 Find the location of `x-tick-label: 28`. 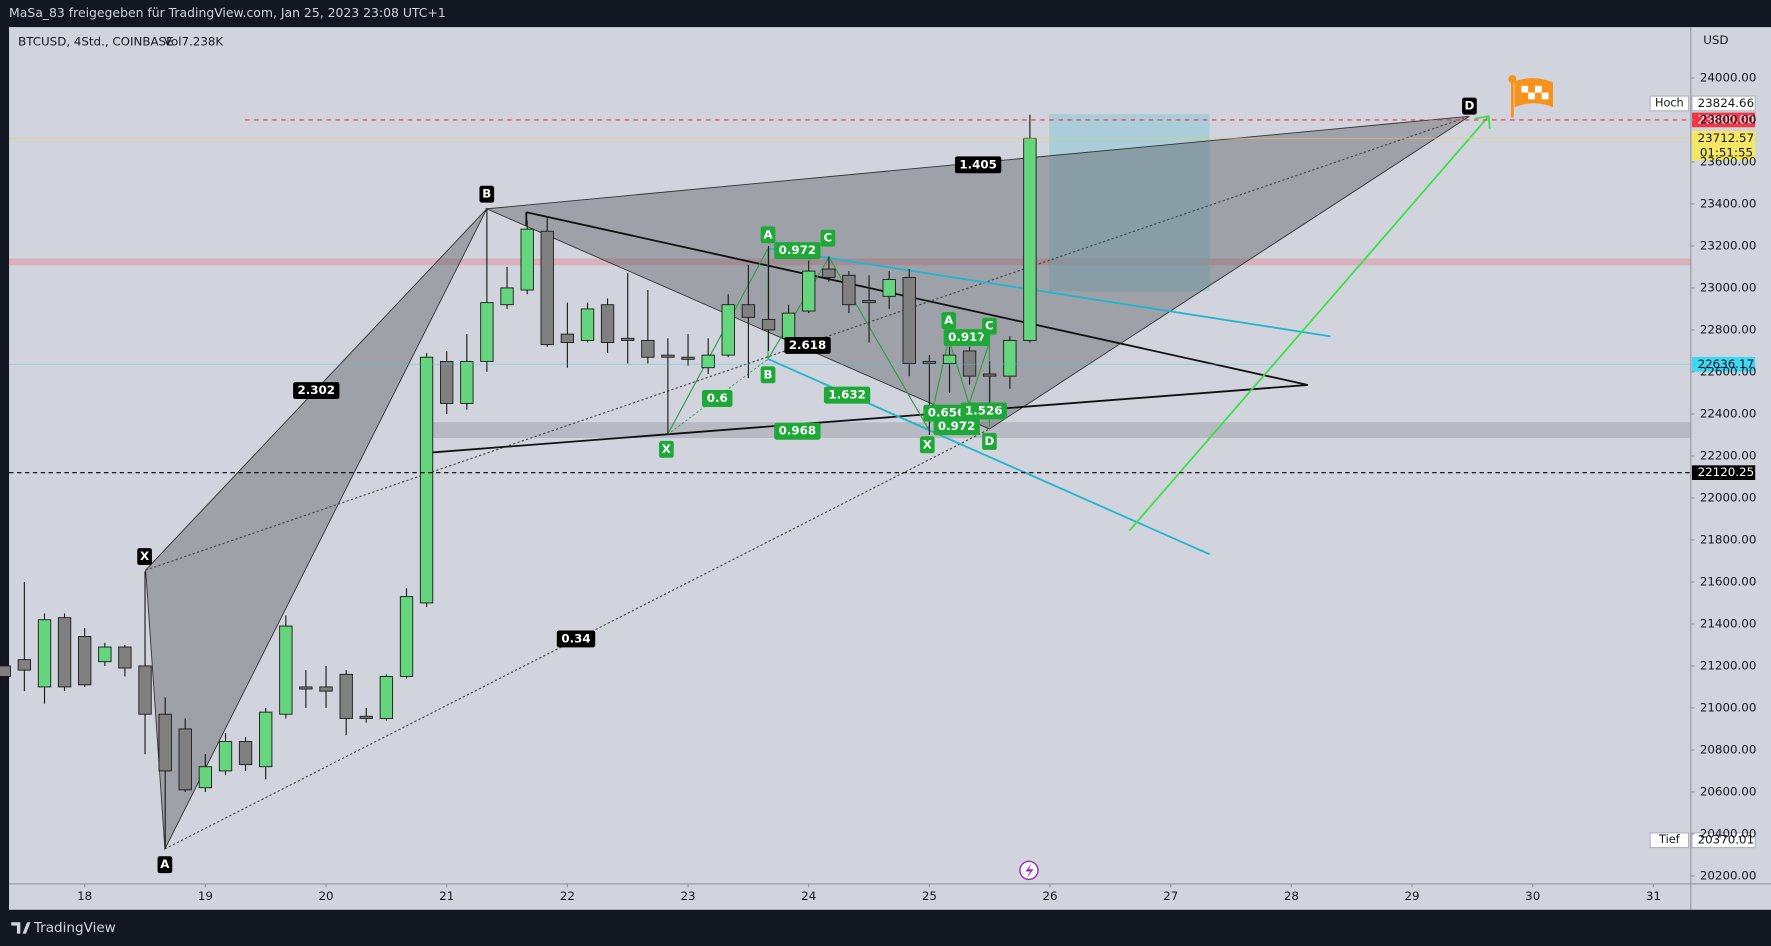

x-tick-label: 28 is located at coordinates (1291, 896).